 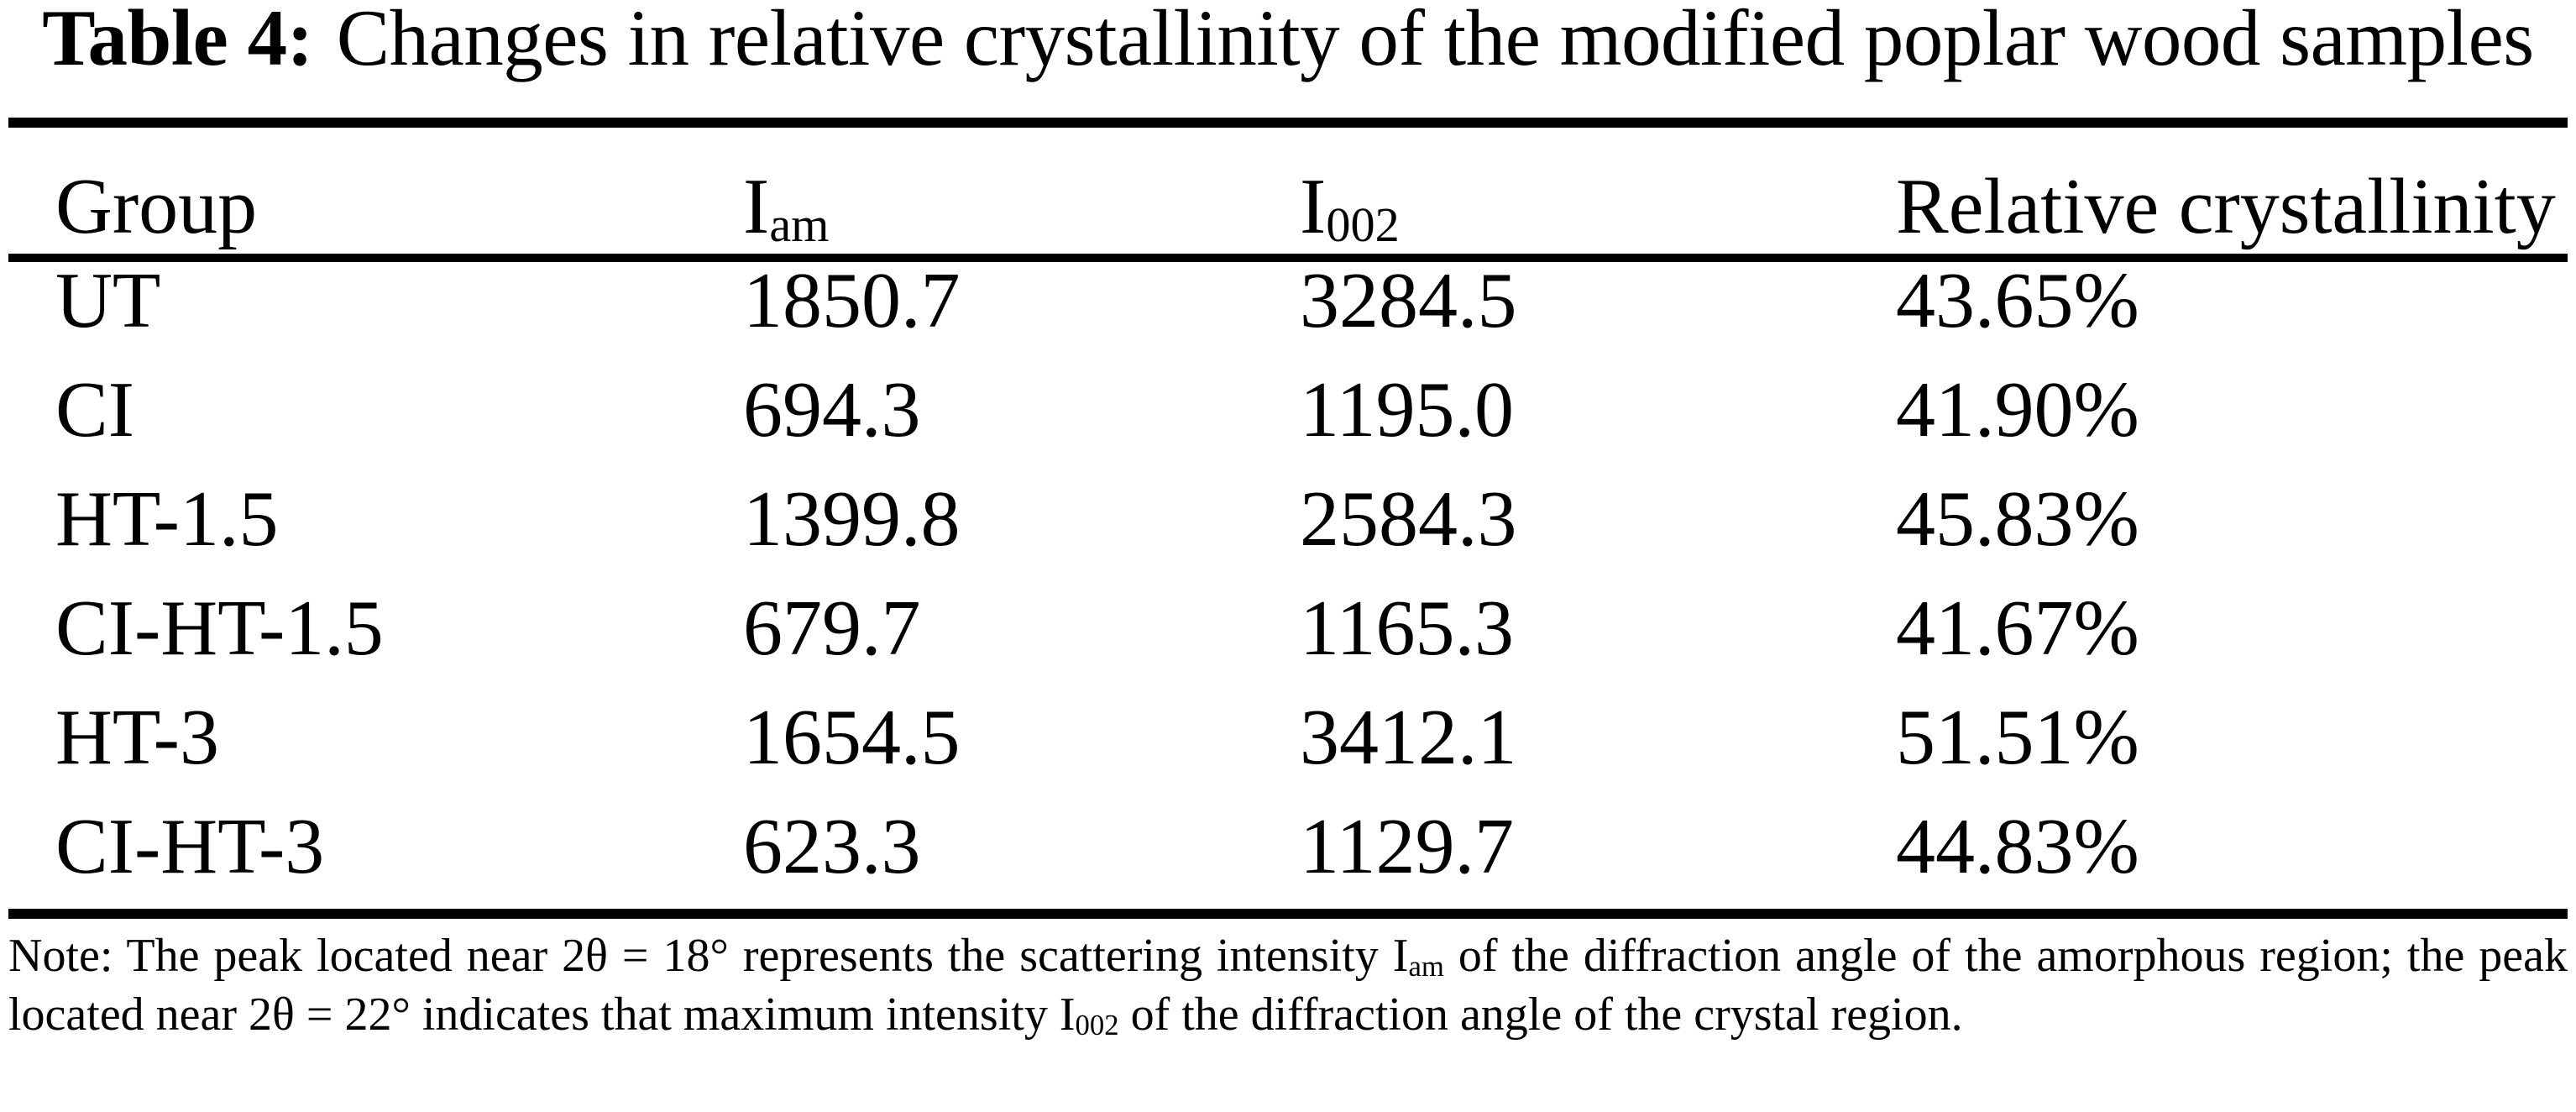 I want to click on cell-iam: 1654.5, so click(x=852, y=737).